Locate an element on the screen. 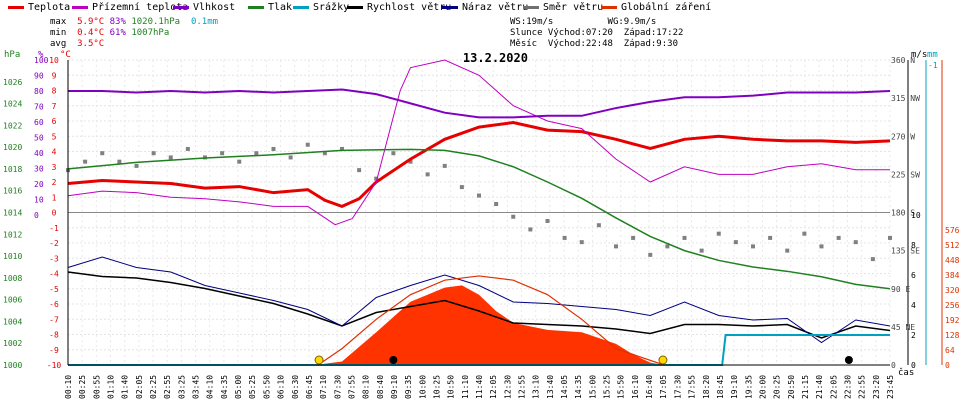 Image resolution: width=966 pixels, height=400 pixels. x-tick-label: 07:30 is located at coordinates (337, 387).